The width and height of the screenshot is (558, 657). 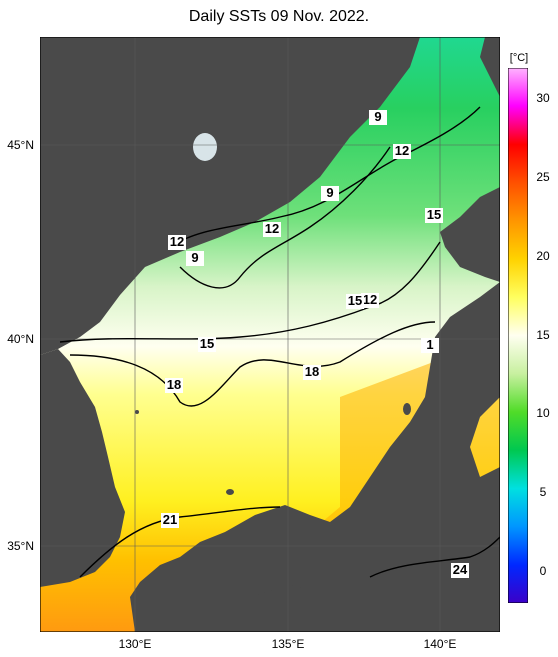 What do you see at coordinates (137, 412) in the screenshot?
I see `ulleungdo` at bounding box center [137, 412].